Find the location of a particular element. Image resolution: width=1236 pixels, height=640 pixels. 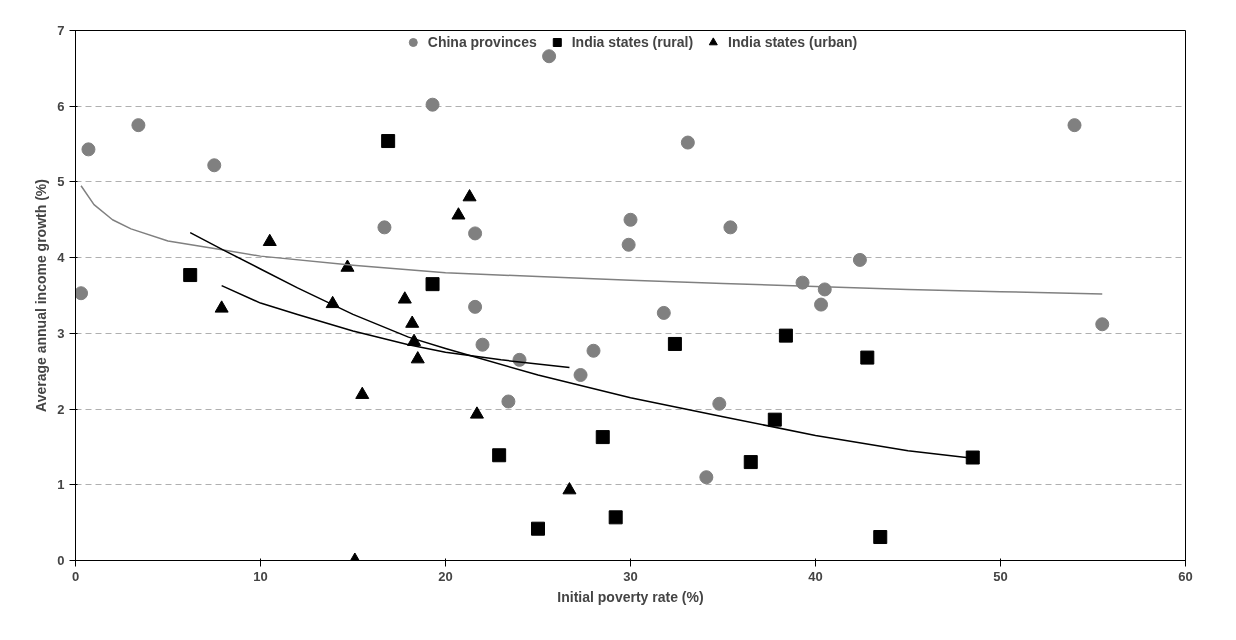

x-tick-label: 10 is located at coordinates (260, 576).